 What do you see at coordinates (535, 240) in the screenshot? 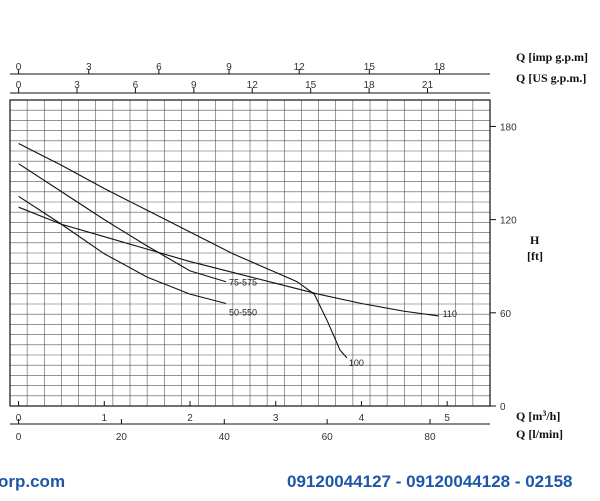
I see `axis-label-h: H` at bounding box center [535, 240].